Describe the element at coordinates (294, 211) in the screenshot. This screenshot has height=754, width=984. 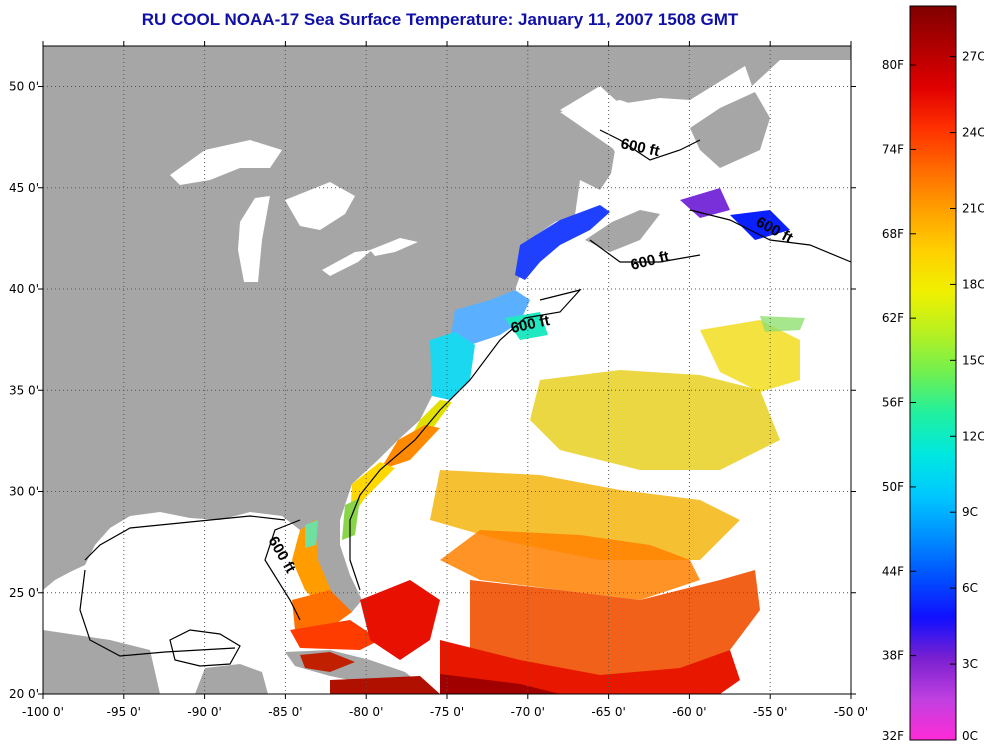
I see `great-lakes` at that location.